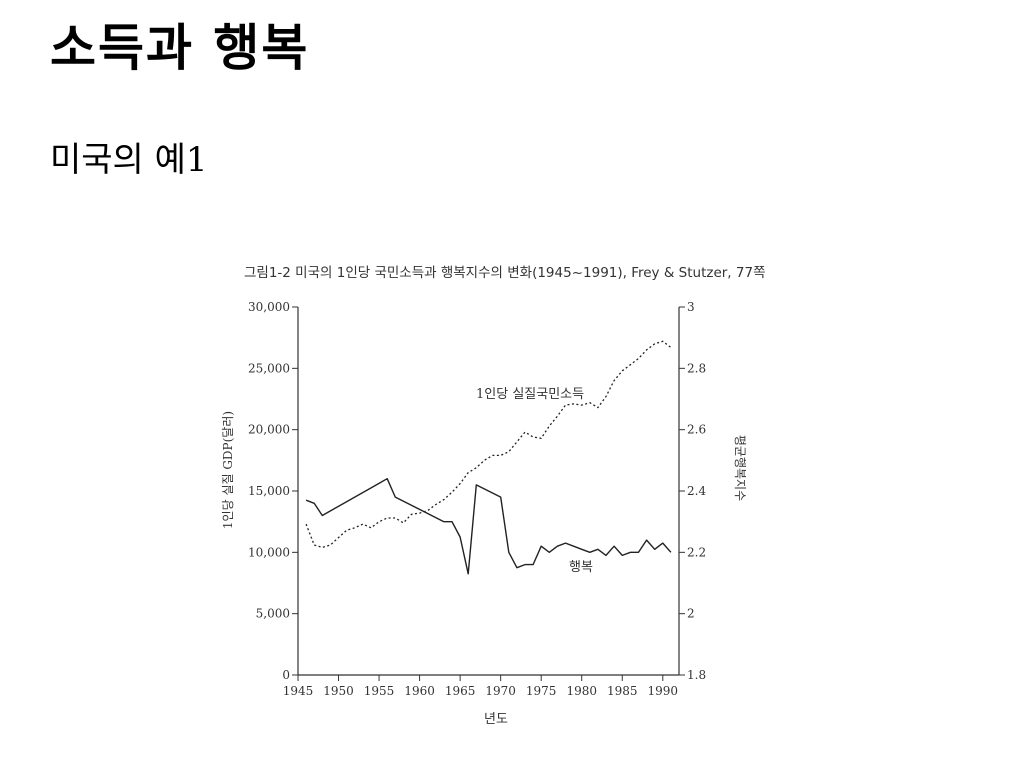  Describe the element at coordinates (273, 614) in the screenshot. I see `y-left-tick-label: 5,000` at that location.